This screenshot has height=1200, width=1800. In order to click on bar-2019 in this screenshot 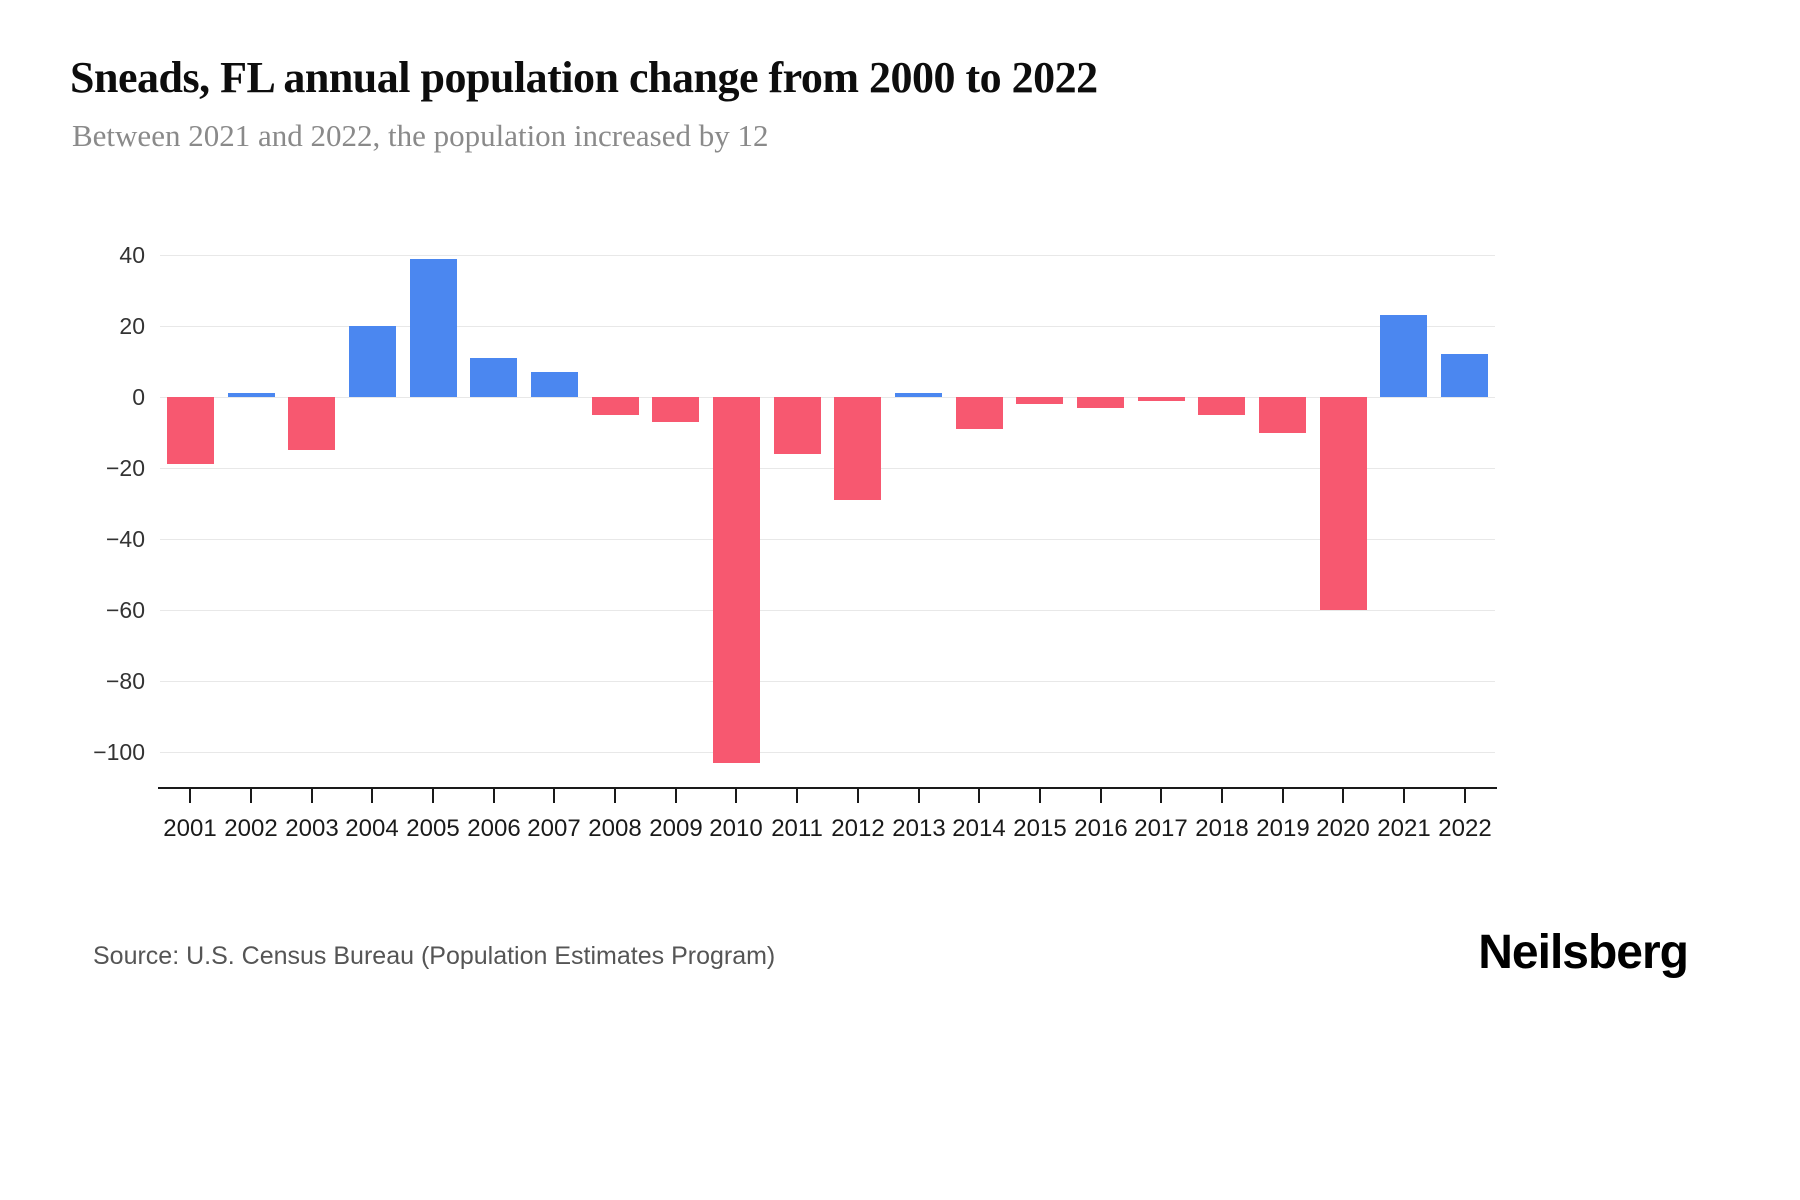, I will do `click(1282, 415)`.